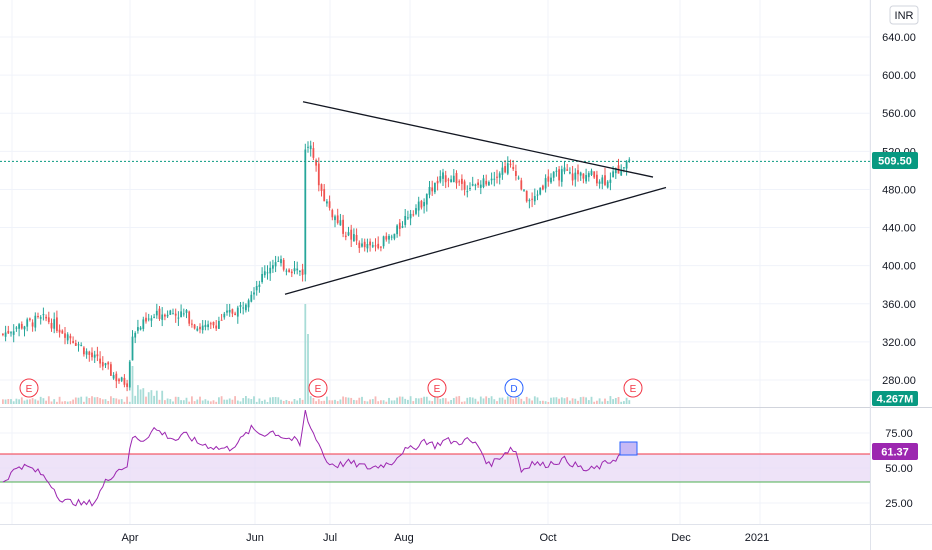 The width and height of the screenshot is (932, 550). Describe the element at coordinates (899, 469) in the screenshot. I see `rsi-axis: 75.00 50.00 25.00` at that location.